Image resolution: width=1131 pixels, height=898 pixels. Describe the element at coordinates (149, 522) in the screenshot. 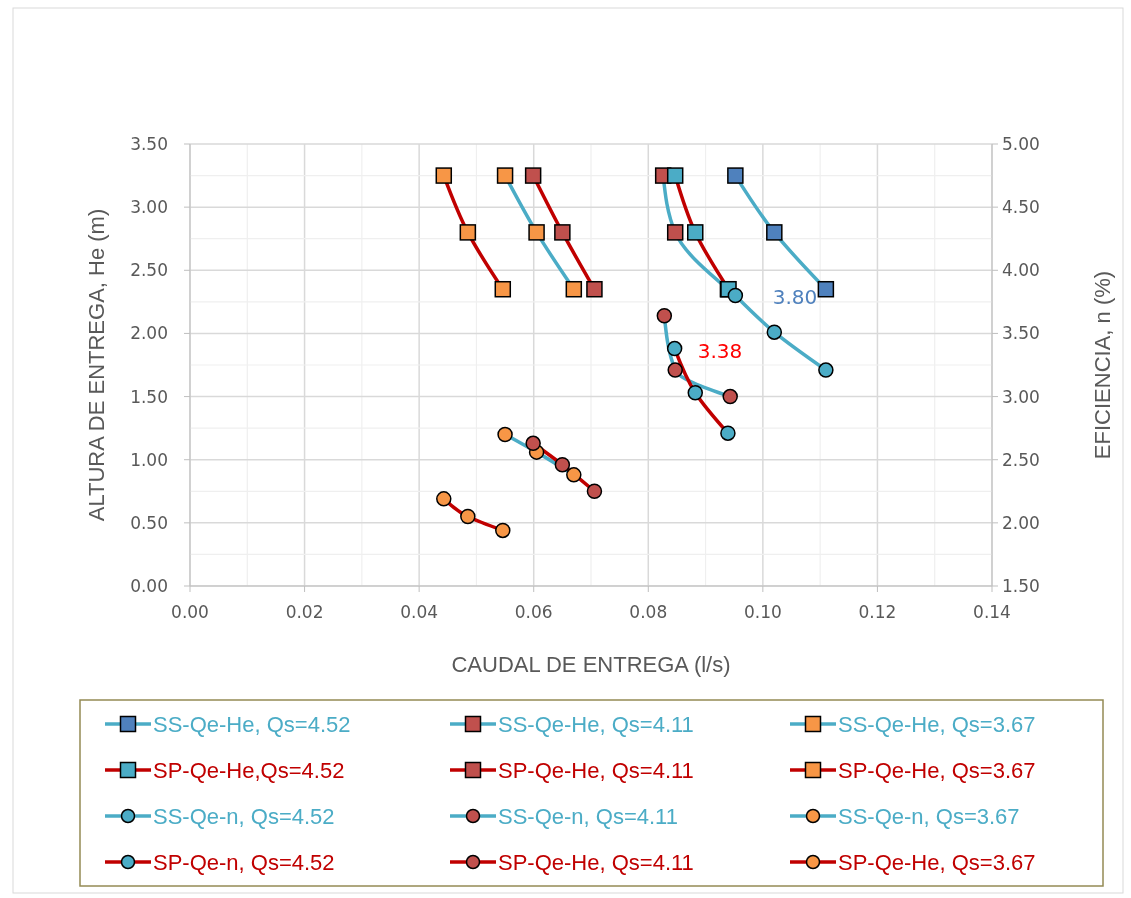

I see `y-tick-label: 0.50` at that location.